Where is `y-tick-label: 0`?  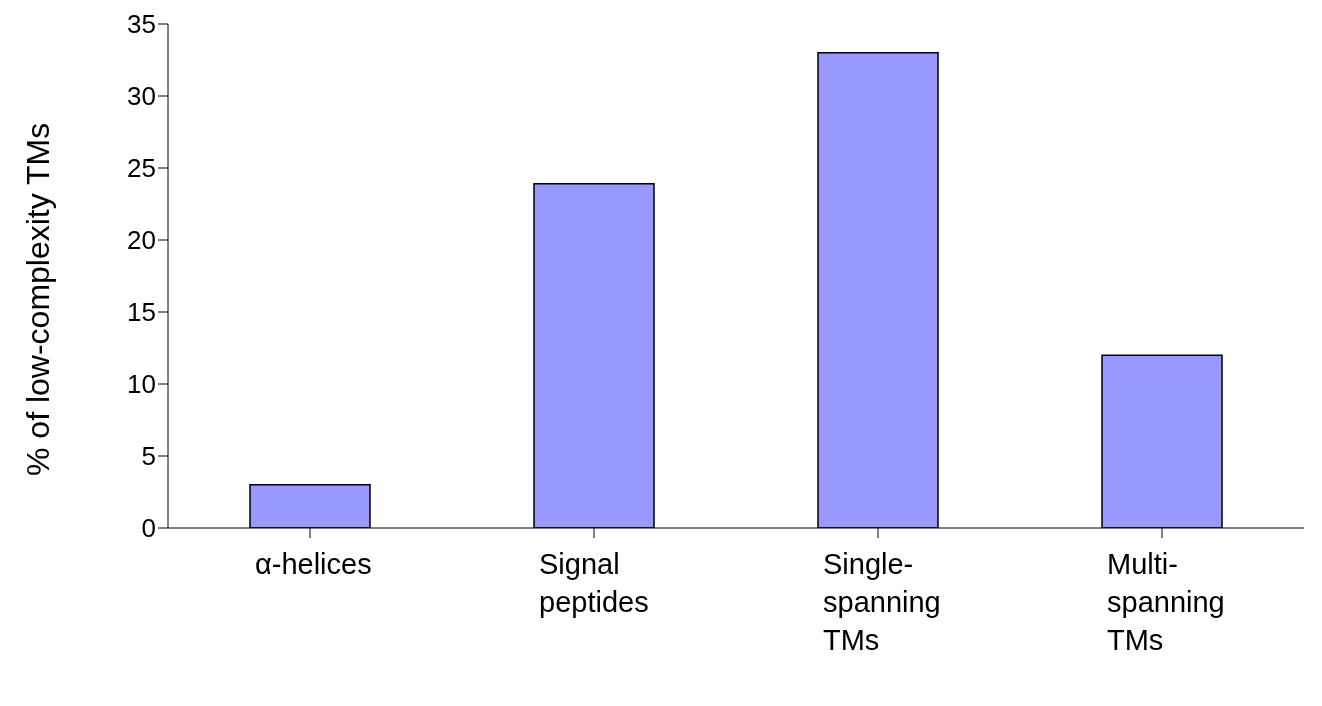
y-tick-label: 0 is located at coordinates (148, 528).